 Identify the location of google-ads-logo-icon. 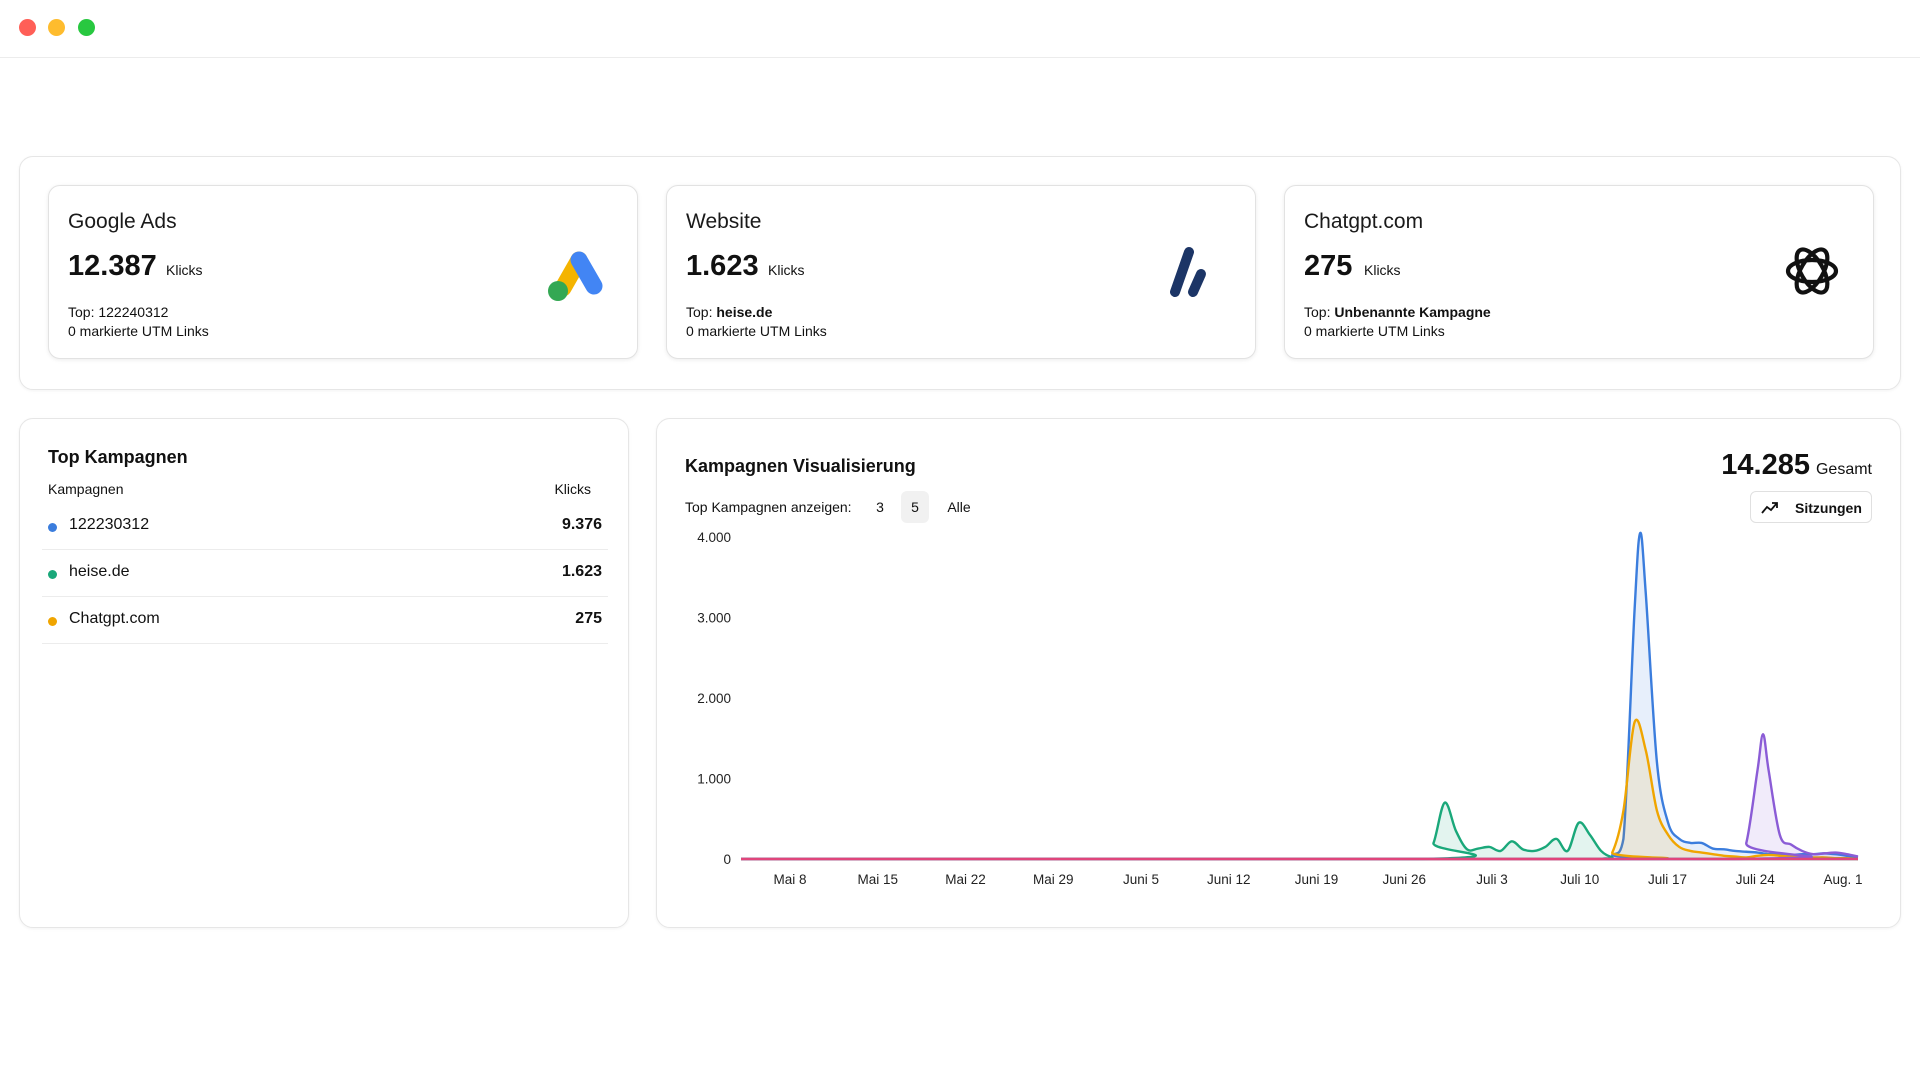
(575, 276).